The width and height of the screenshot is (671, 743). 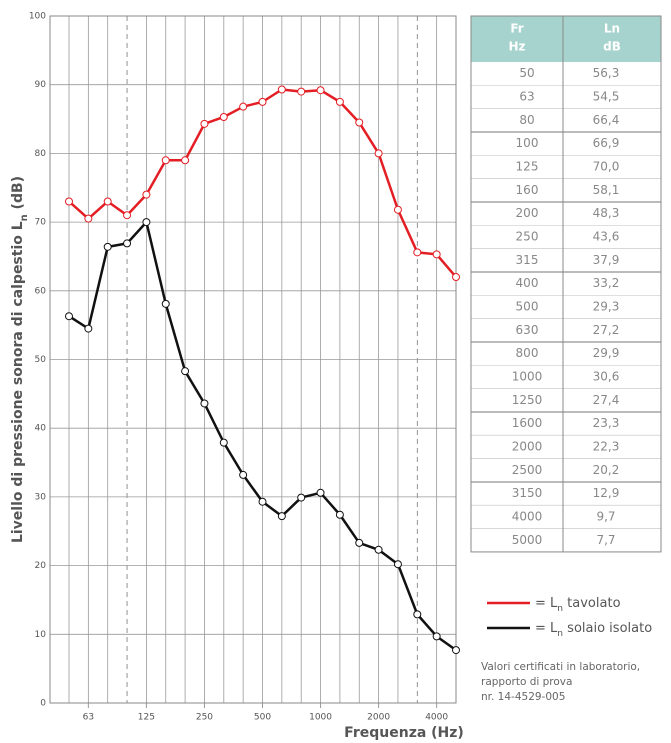 I want to click on table-header-bg, so click(x=566, y=39).